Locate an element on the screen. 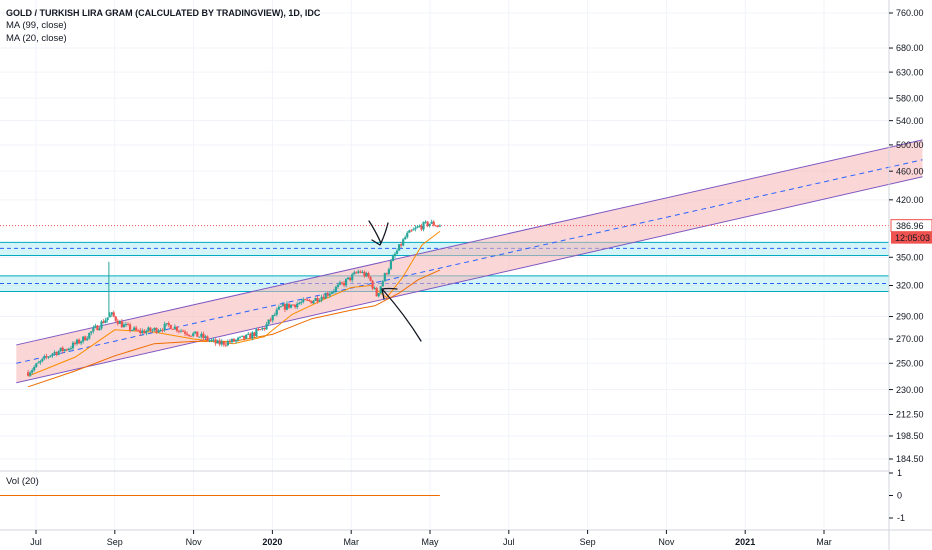 Image resolution: width=932 pixels, height=550 pixels. price-tick-label: 350.00 is located at coordinates (910, 257).